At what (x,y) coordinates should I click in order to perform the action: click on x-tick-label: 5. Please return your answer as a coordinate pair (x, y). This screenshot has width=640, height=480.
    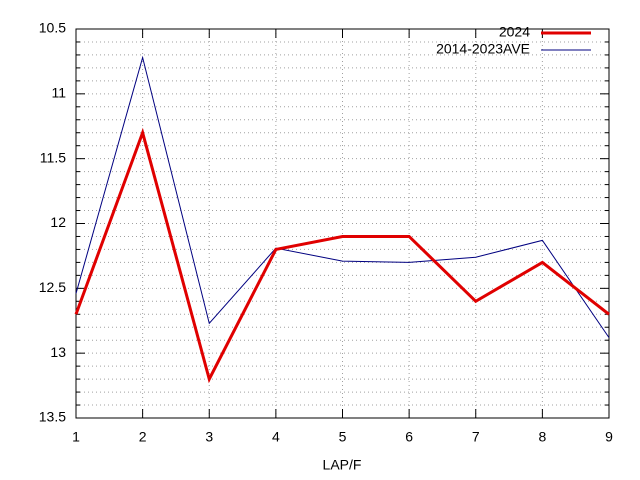
    Looking at the image, I should click on (343, 437).